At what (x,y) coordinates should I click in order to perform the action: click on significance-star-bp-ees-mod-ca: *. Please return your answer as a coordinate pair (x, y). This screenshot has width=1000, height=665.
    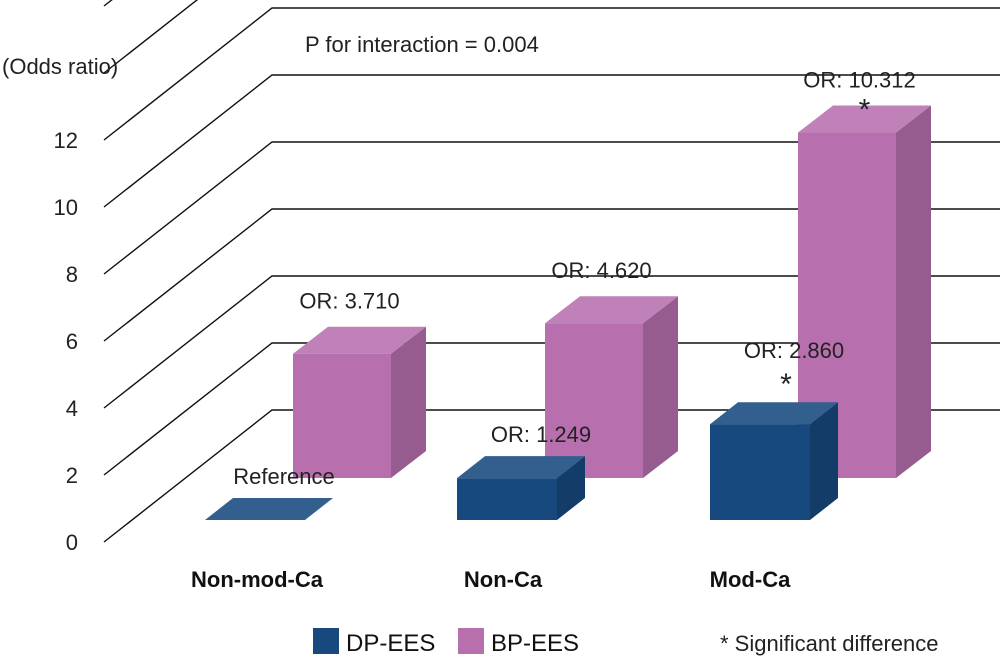
    Looking at the image, I should click on (865, 110).